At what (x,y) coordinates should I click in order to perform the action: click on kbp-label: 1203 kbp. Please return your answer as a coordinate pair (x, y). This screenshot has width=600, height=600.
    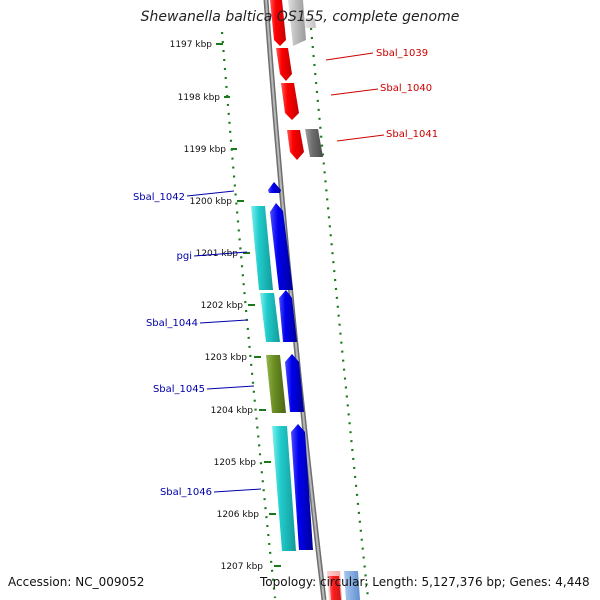
    Looking at the image, I should click on (226, 358).